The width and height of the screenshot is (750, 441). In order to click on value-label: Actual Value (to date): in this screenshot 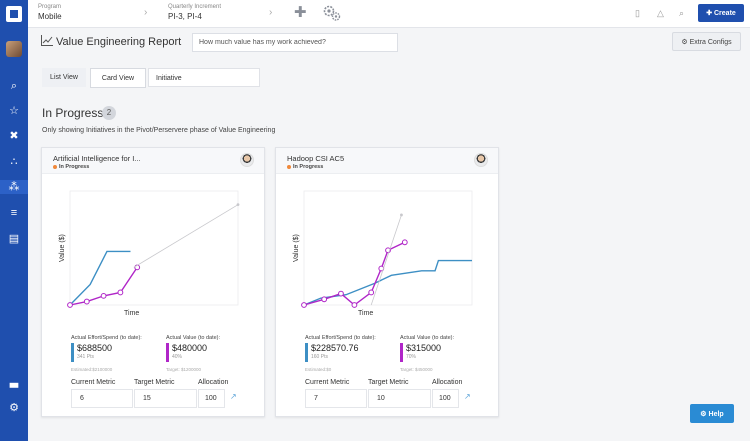, I will do `click(193, 338)`.